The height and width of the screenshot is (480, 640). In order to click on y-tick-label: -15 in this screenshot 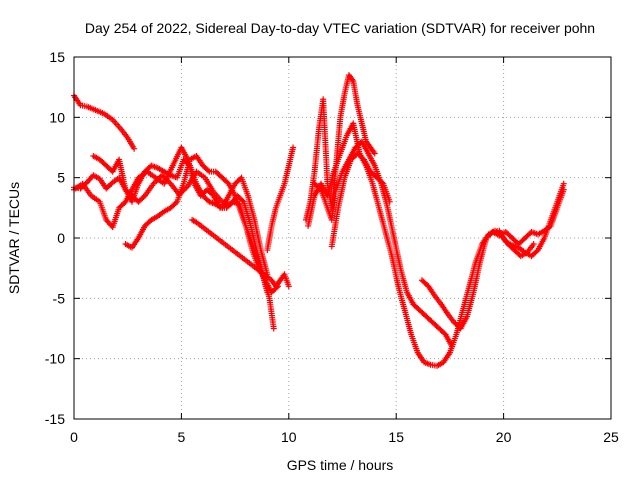, I will do `click(55, 419)`.